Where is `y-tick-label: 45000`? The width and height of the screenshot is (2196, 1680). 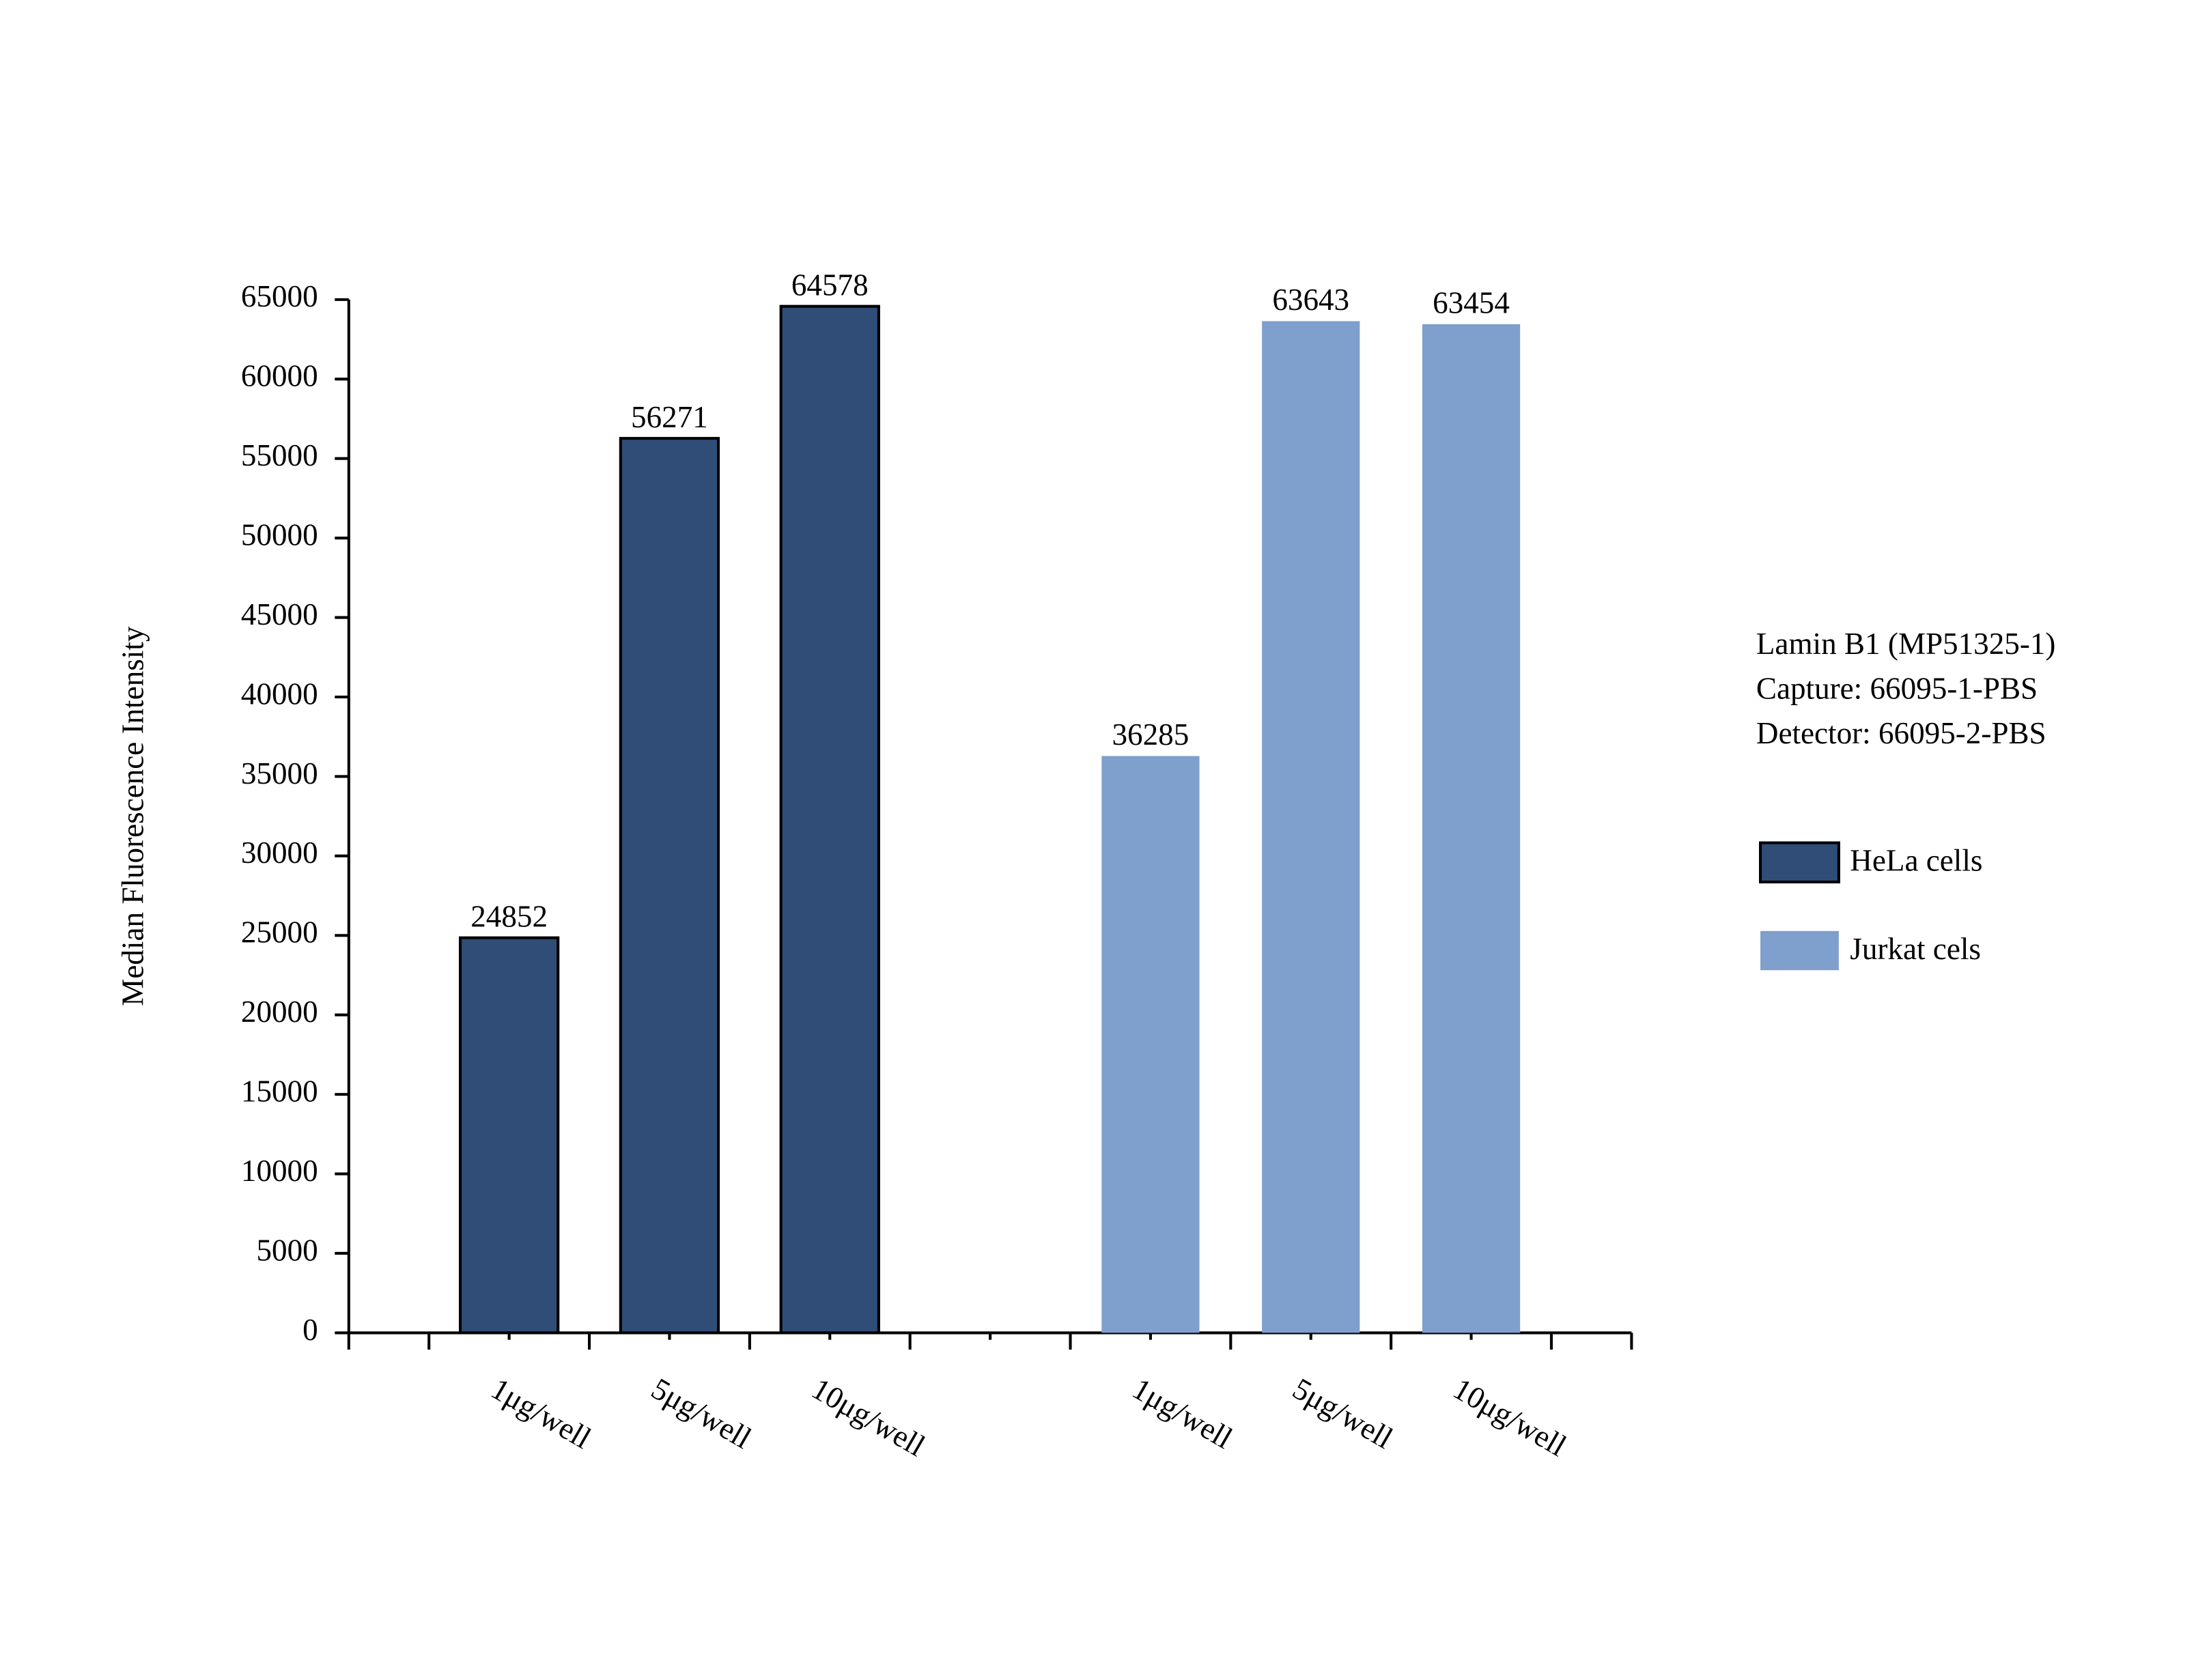
y-tick-label: 45000 is located at coordinates (279, 614).